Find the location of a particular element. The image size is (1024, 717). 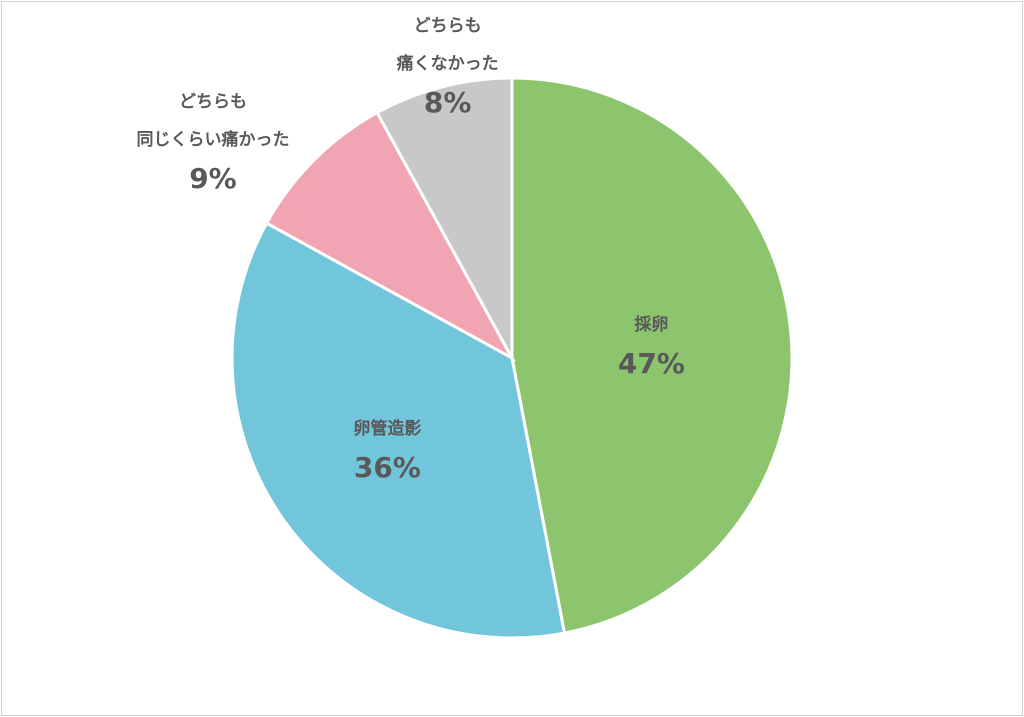

slice-label: どちらも 痛くなかった 8% is located at coordinates (448, 65).